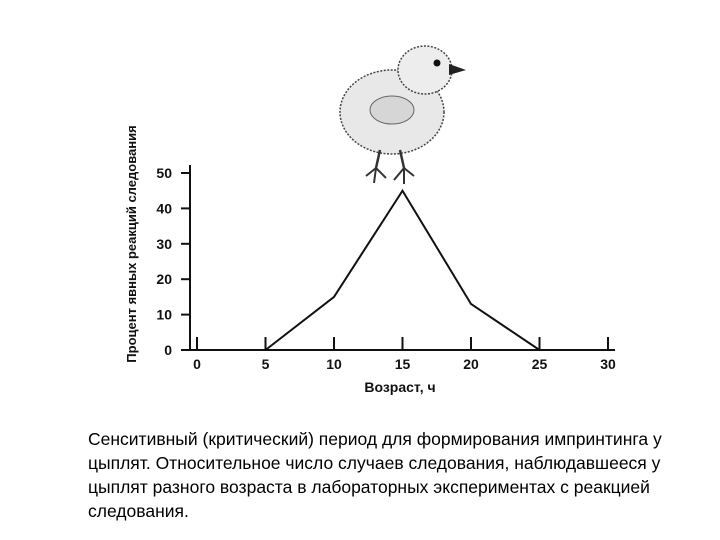  Describe the element at coordinates (197, 364) in the screenshot. I see `x-tick-label: 0` at that location.